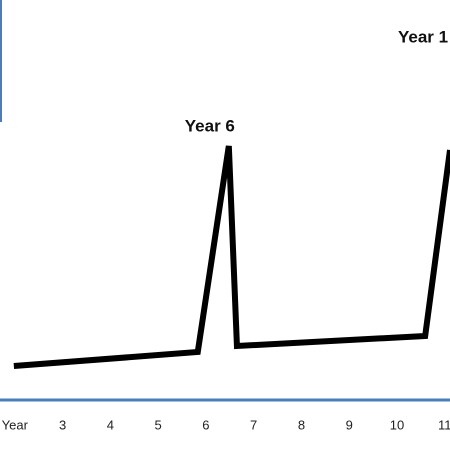 This screenshot has width=450, height=450. I want to click on annotation: Year 6, so click(210, 125).